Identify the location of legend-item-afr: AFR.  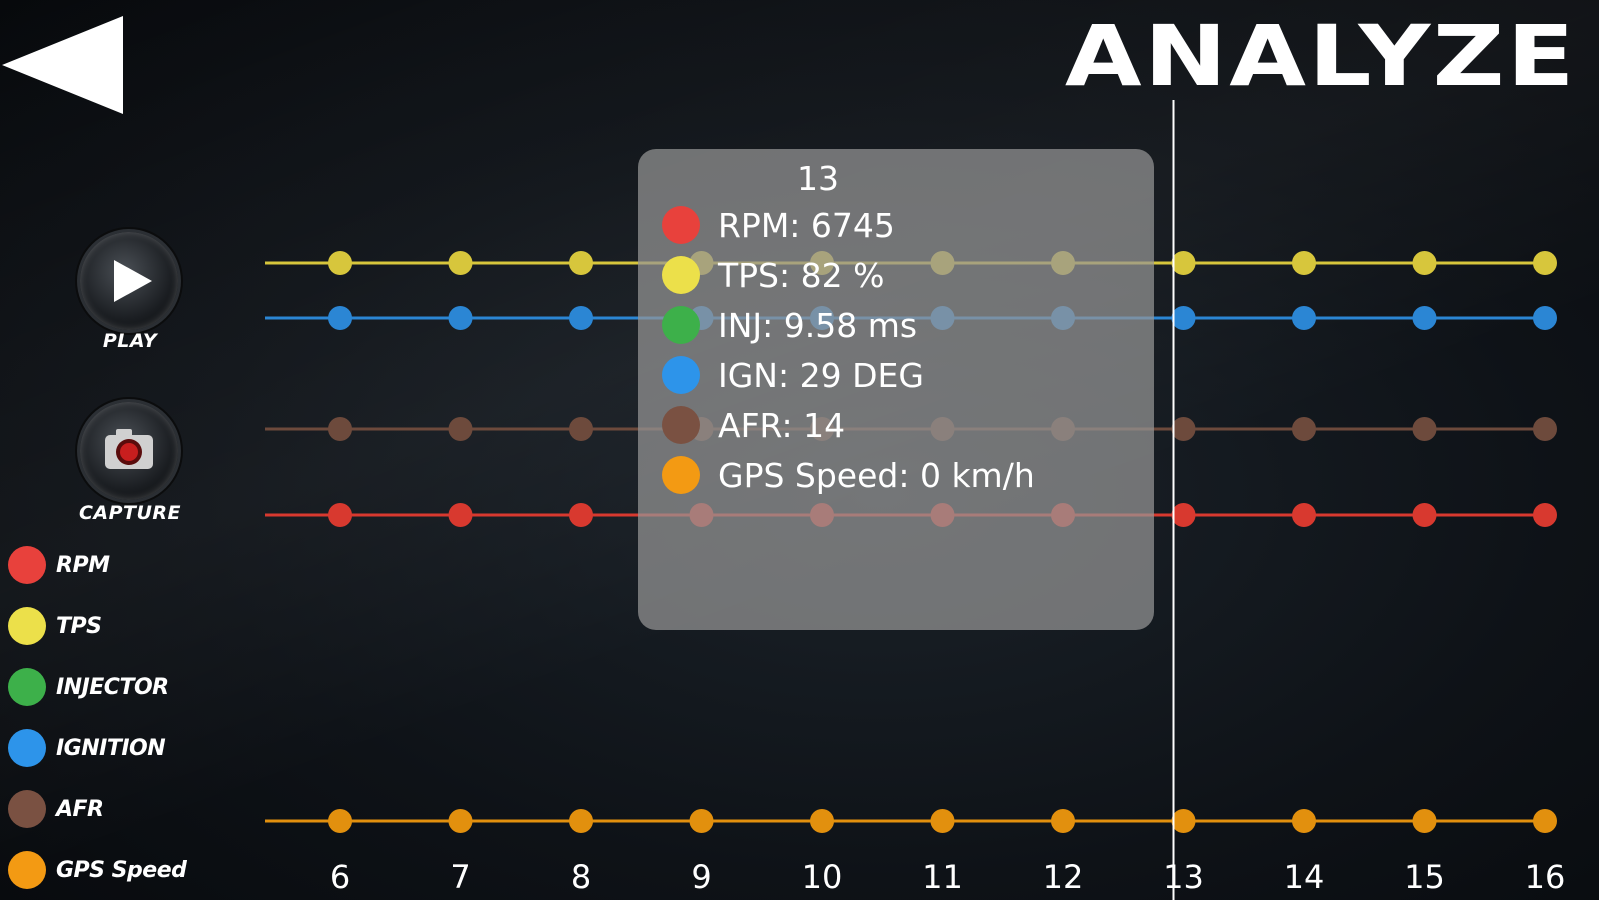
(128, 809).